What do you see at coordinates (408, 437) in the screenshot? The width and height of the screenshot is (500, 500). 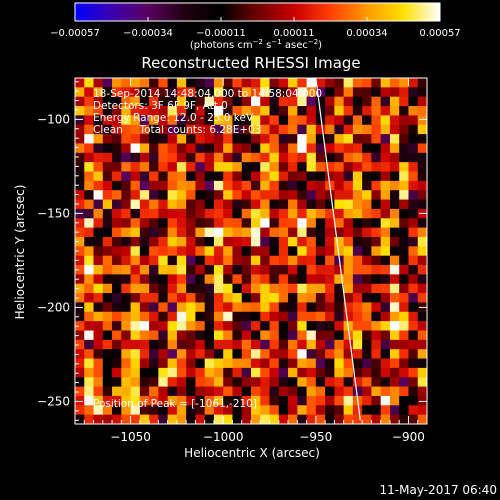 I see `x-tick-label: −900` at bounding box center [408, 437].